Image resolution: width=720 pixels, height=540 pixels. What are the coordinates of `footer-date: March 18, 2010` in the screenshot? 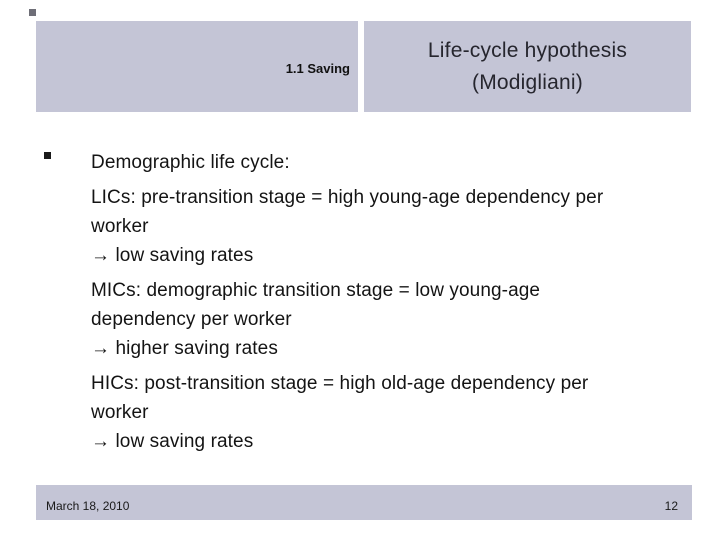 It's located at (88, 505).